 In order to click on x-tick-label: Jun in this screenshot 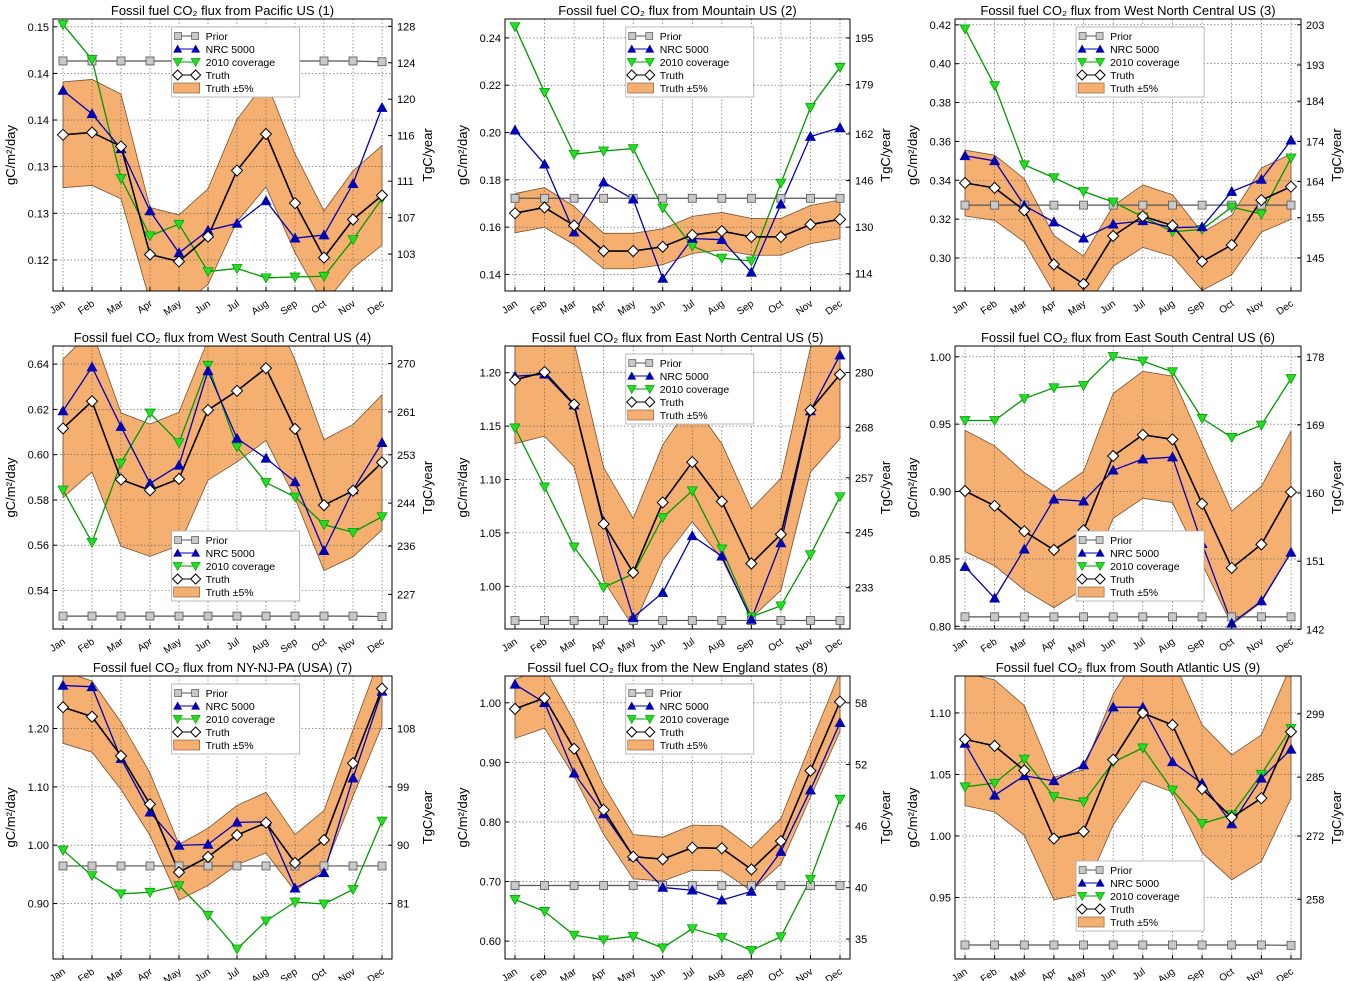, I will do `click(1108, 307)`.